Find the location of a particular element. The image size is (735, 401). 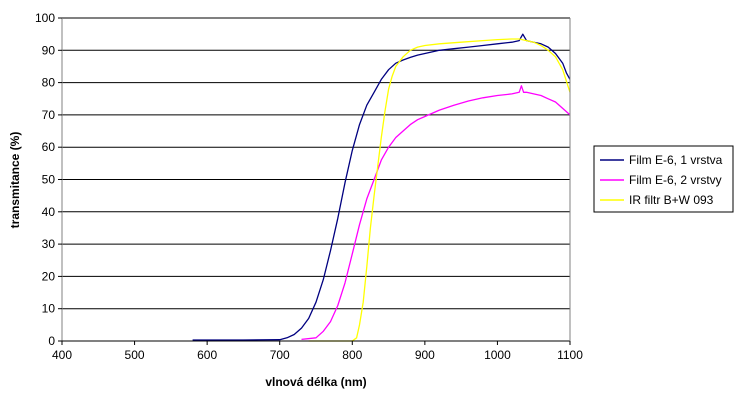

x-tick-label-500: 500 is located at coordinates (135, 355).